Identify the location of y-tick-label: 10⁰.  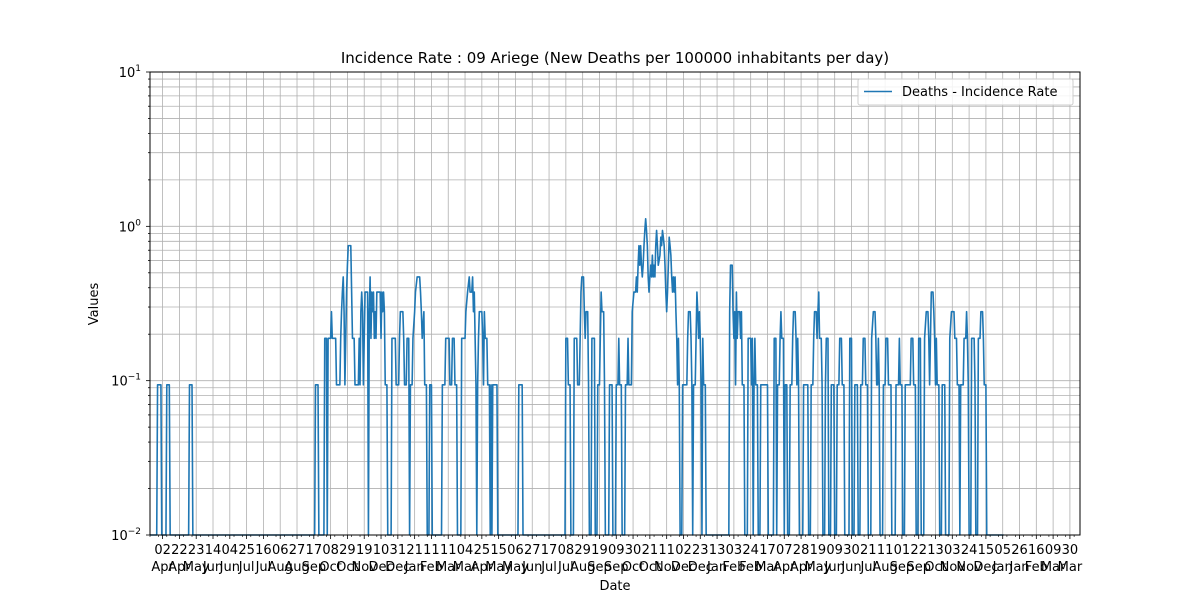
(130, 226).